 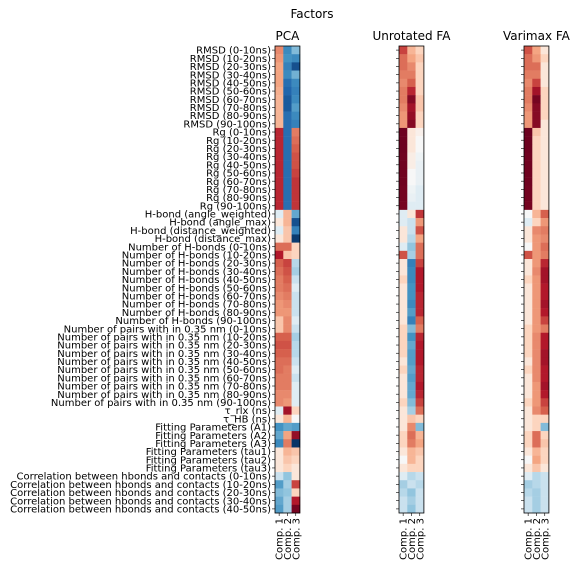 I want to click on row-label: Fitting Parameters (tau1), so click(x=208, y=452).